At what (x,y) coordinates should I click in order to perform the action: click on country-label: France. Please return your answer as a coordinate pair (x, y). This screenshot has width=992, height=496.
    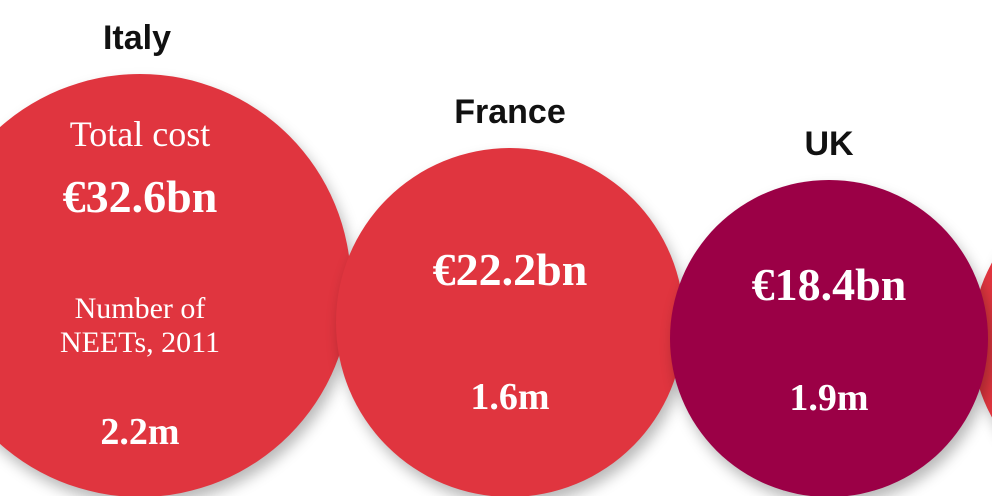
    Looking at the image, I should click on (510, 112).